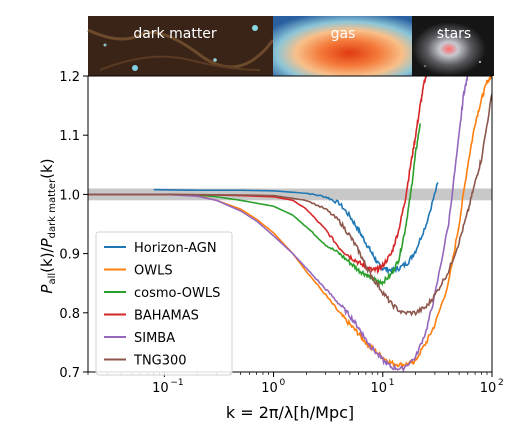 The image size is (527, 440). What do you see at coordinates (283, 383) in the screenshot?
I see `x-tick-exponent: 0` at bounding box center [283, 383].